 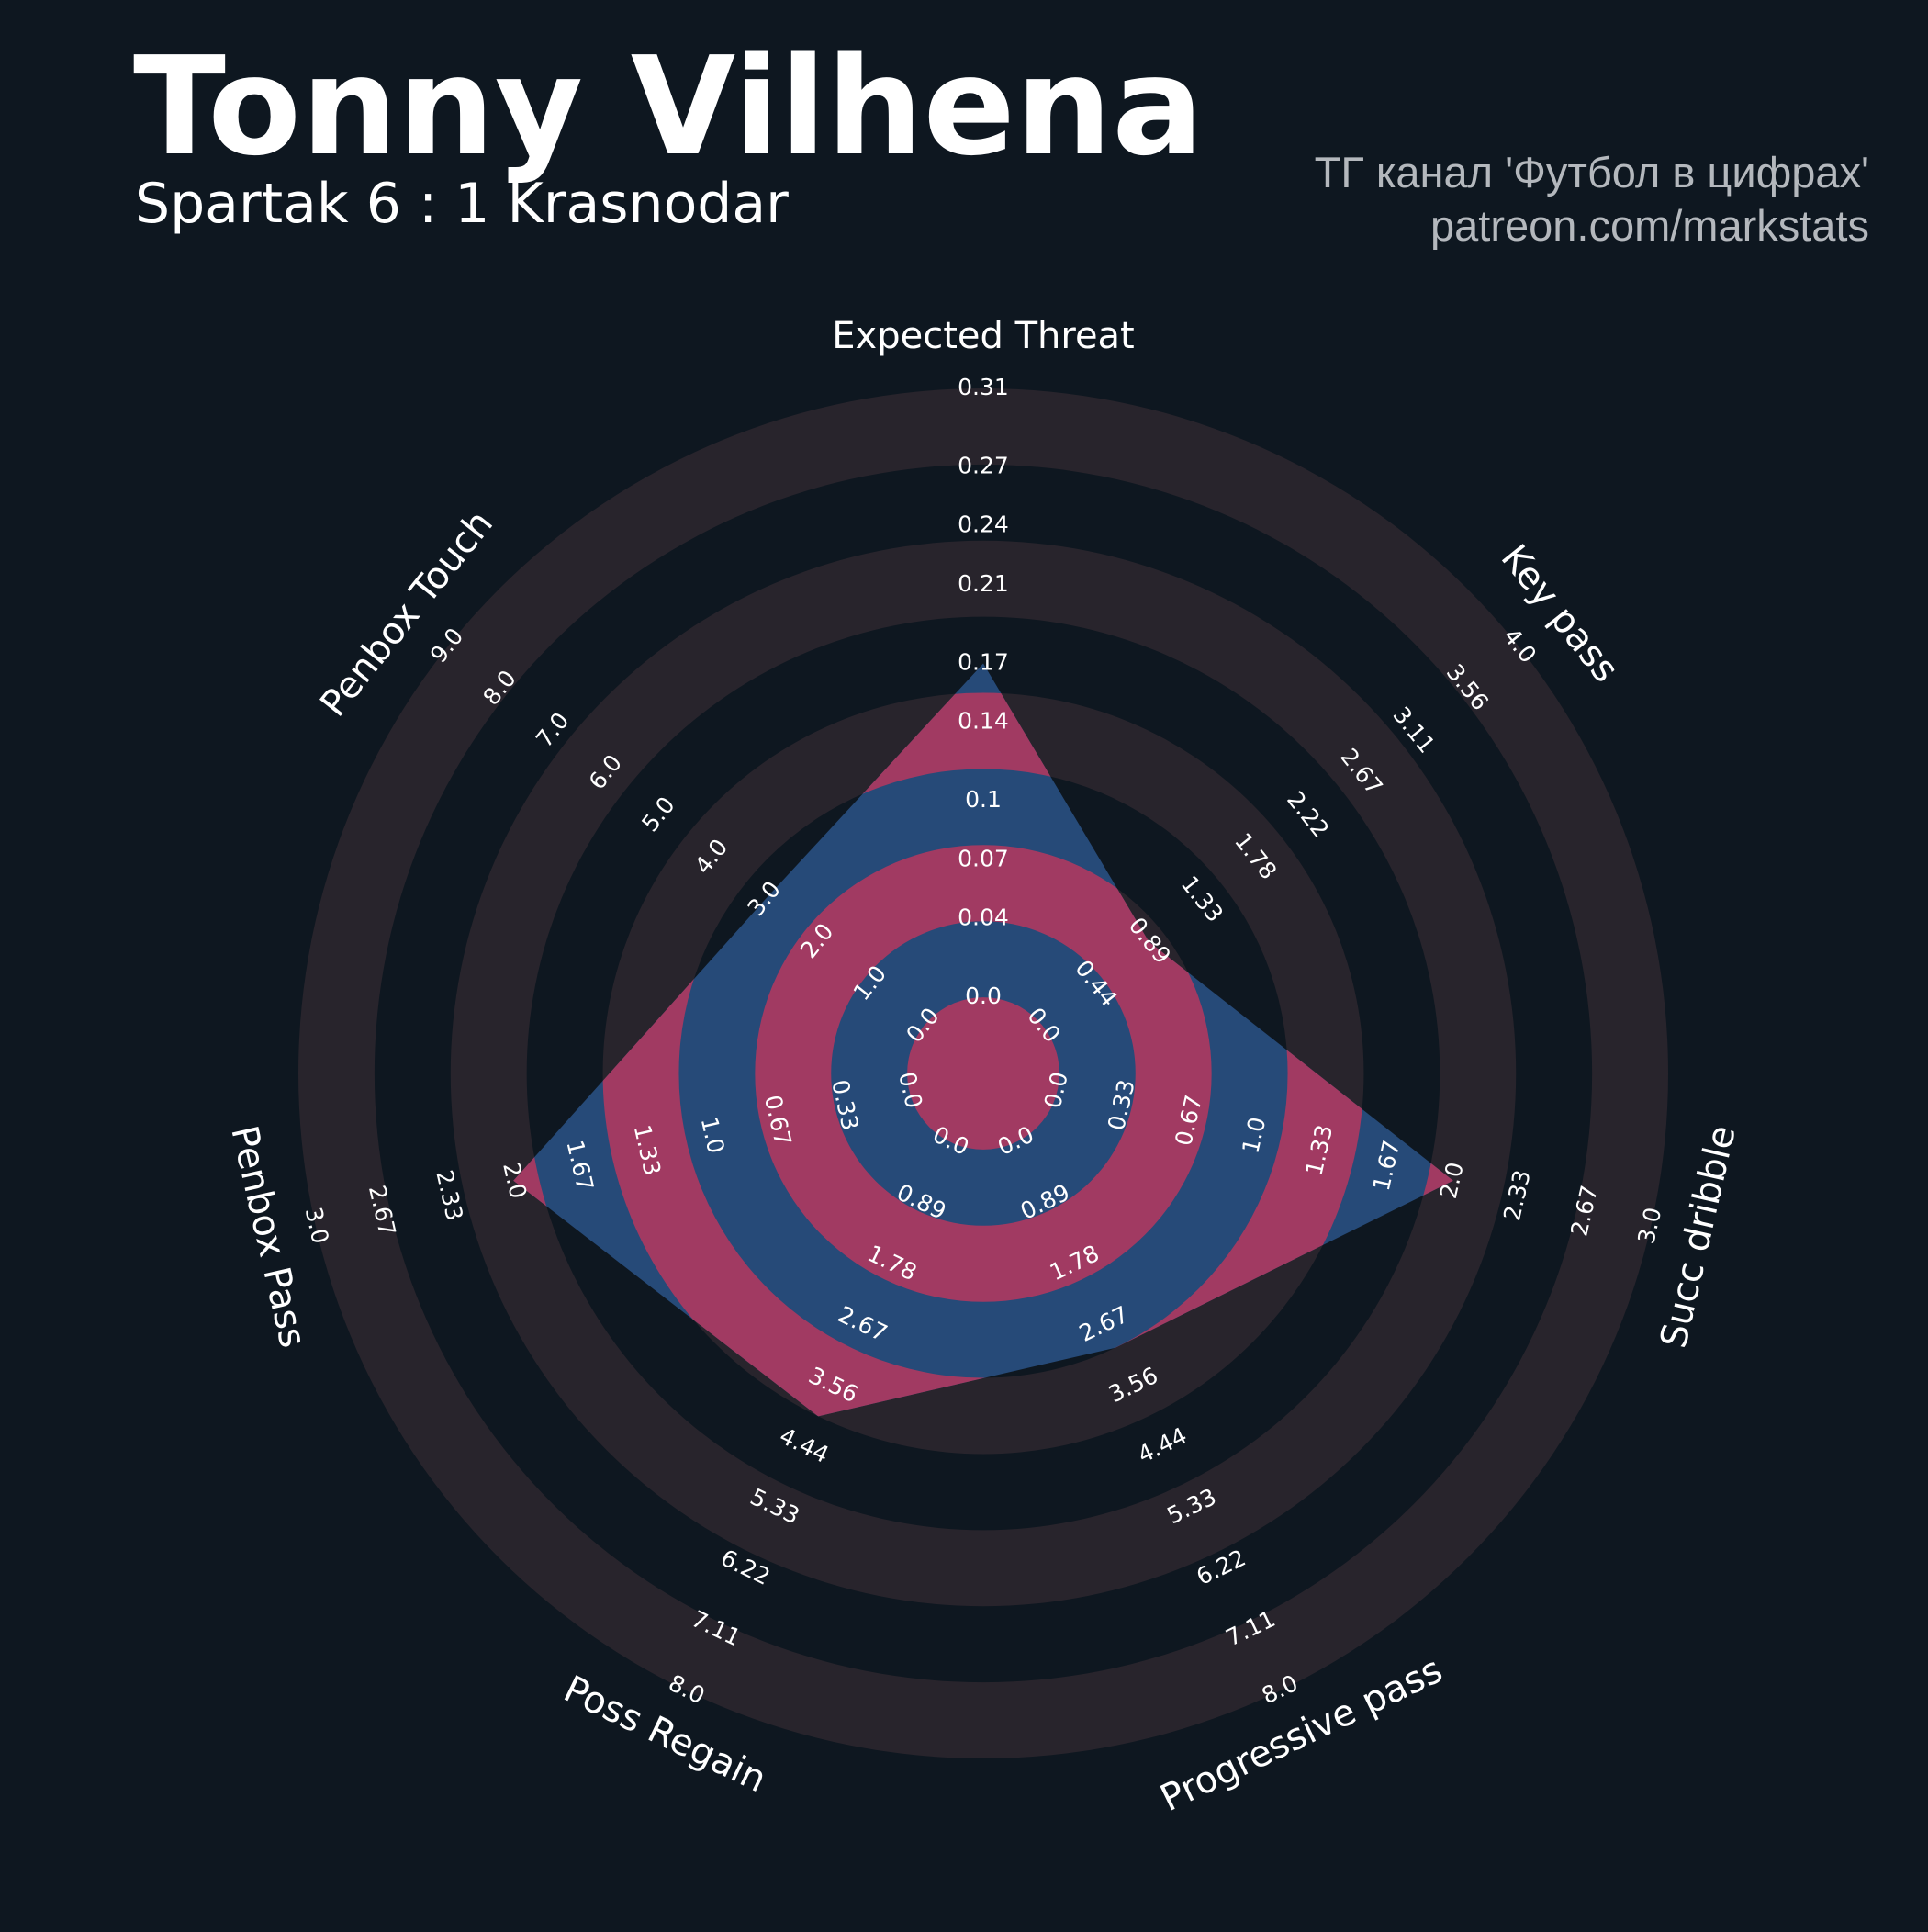 What do you see at coordinates (983, 721) in the screenshot?
I see `range-label: 0.14` at bounding box center [983, 721].